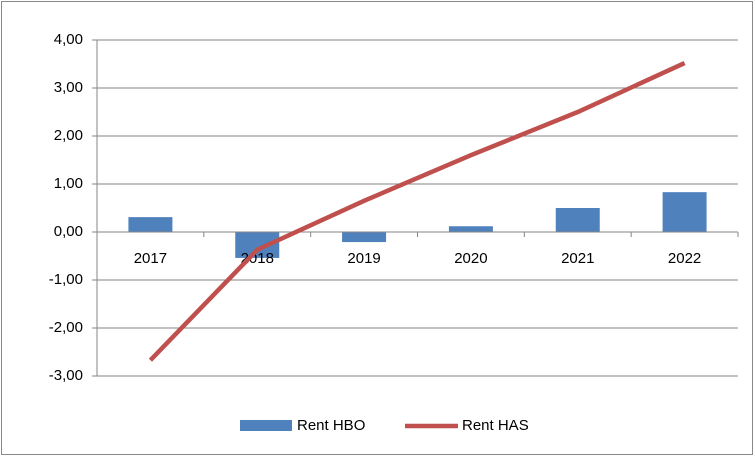  Describe the element at coordinates (257, 258) in the screenshot. I see `x-tick-label: 2018` at that location.